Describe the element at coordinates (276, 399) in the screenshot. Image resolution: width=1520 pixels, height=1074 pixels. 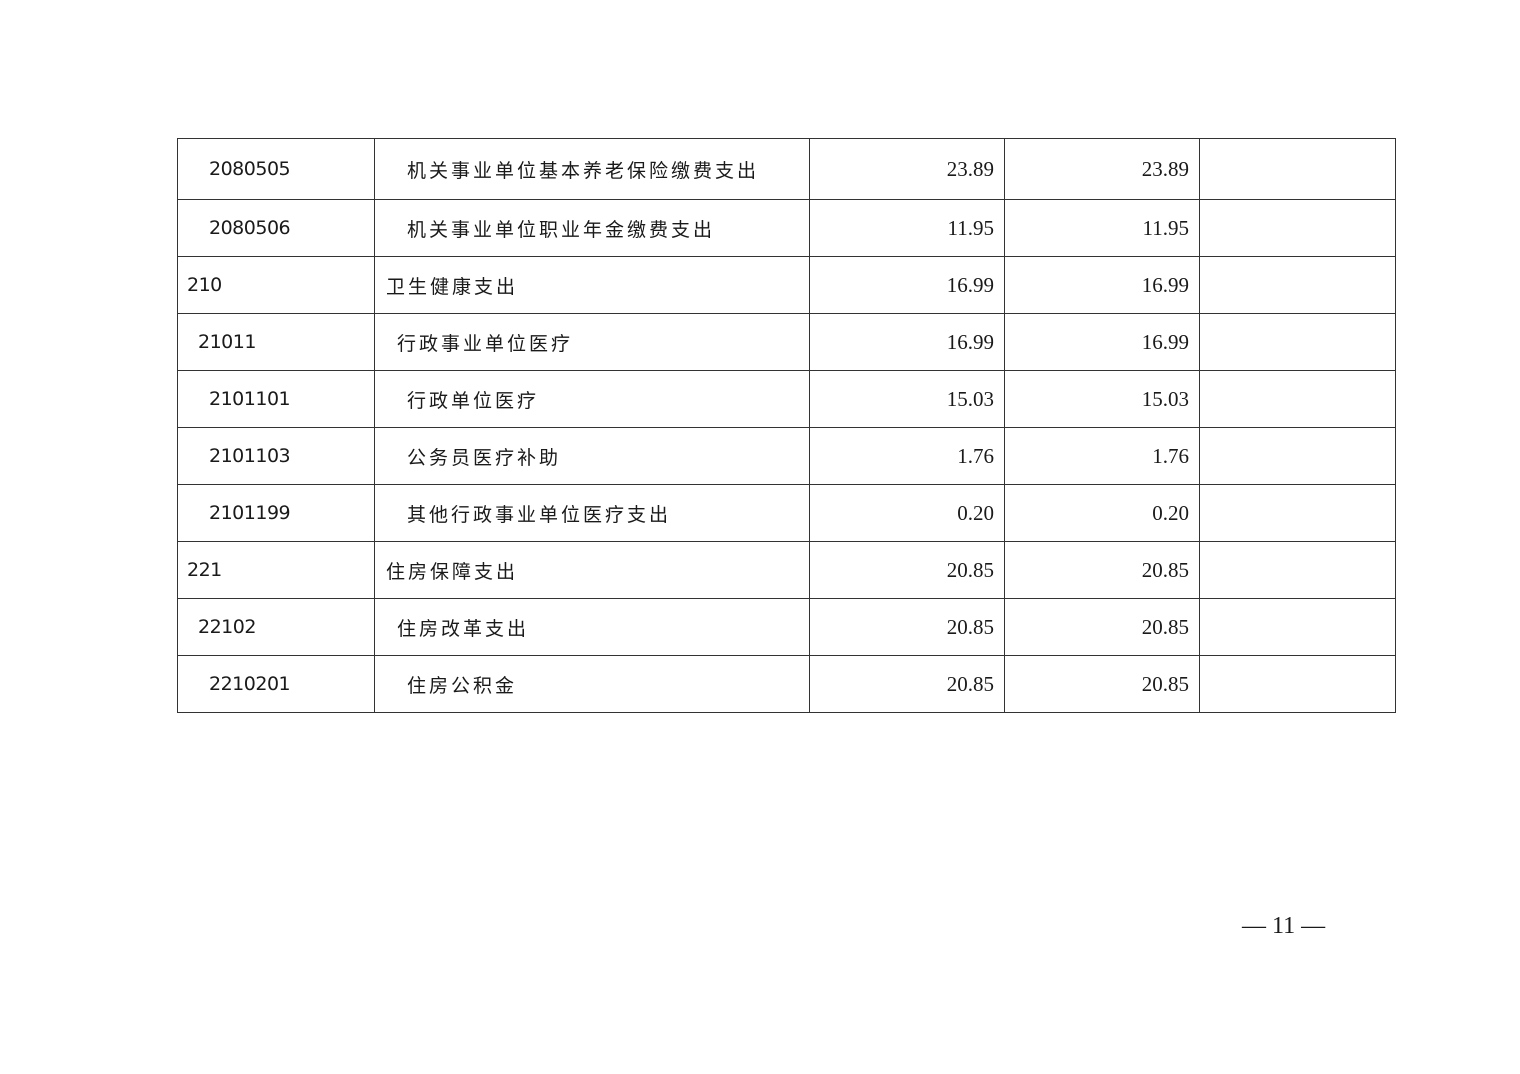
I see `code-cell: 2101101` at that location.